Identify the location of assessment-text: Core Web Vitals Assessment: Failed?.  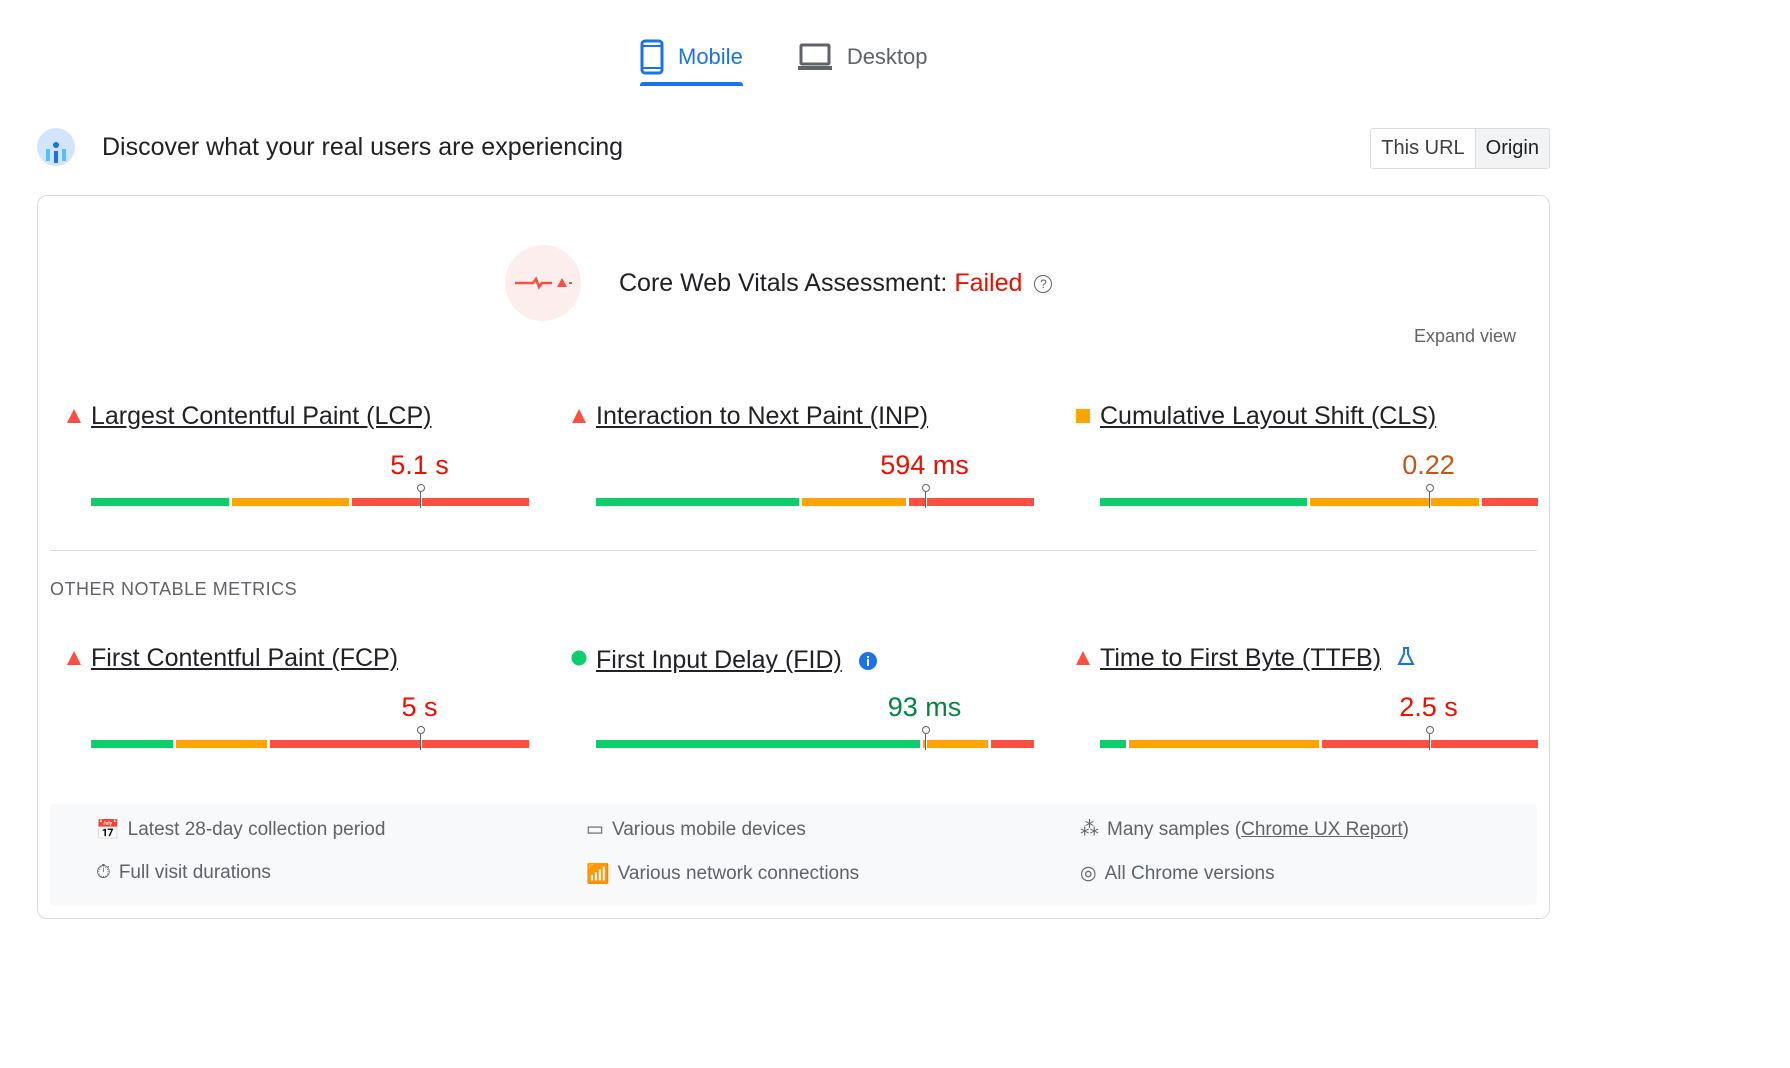
(836, 283).